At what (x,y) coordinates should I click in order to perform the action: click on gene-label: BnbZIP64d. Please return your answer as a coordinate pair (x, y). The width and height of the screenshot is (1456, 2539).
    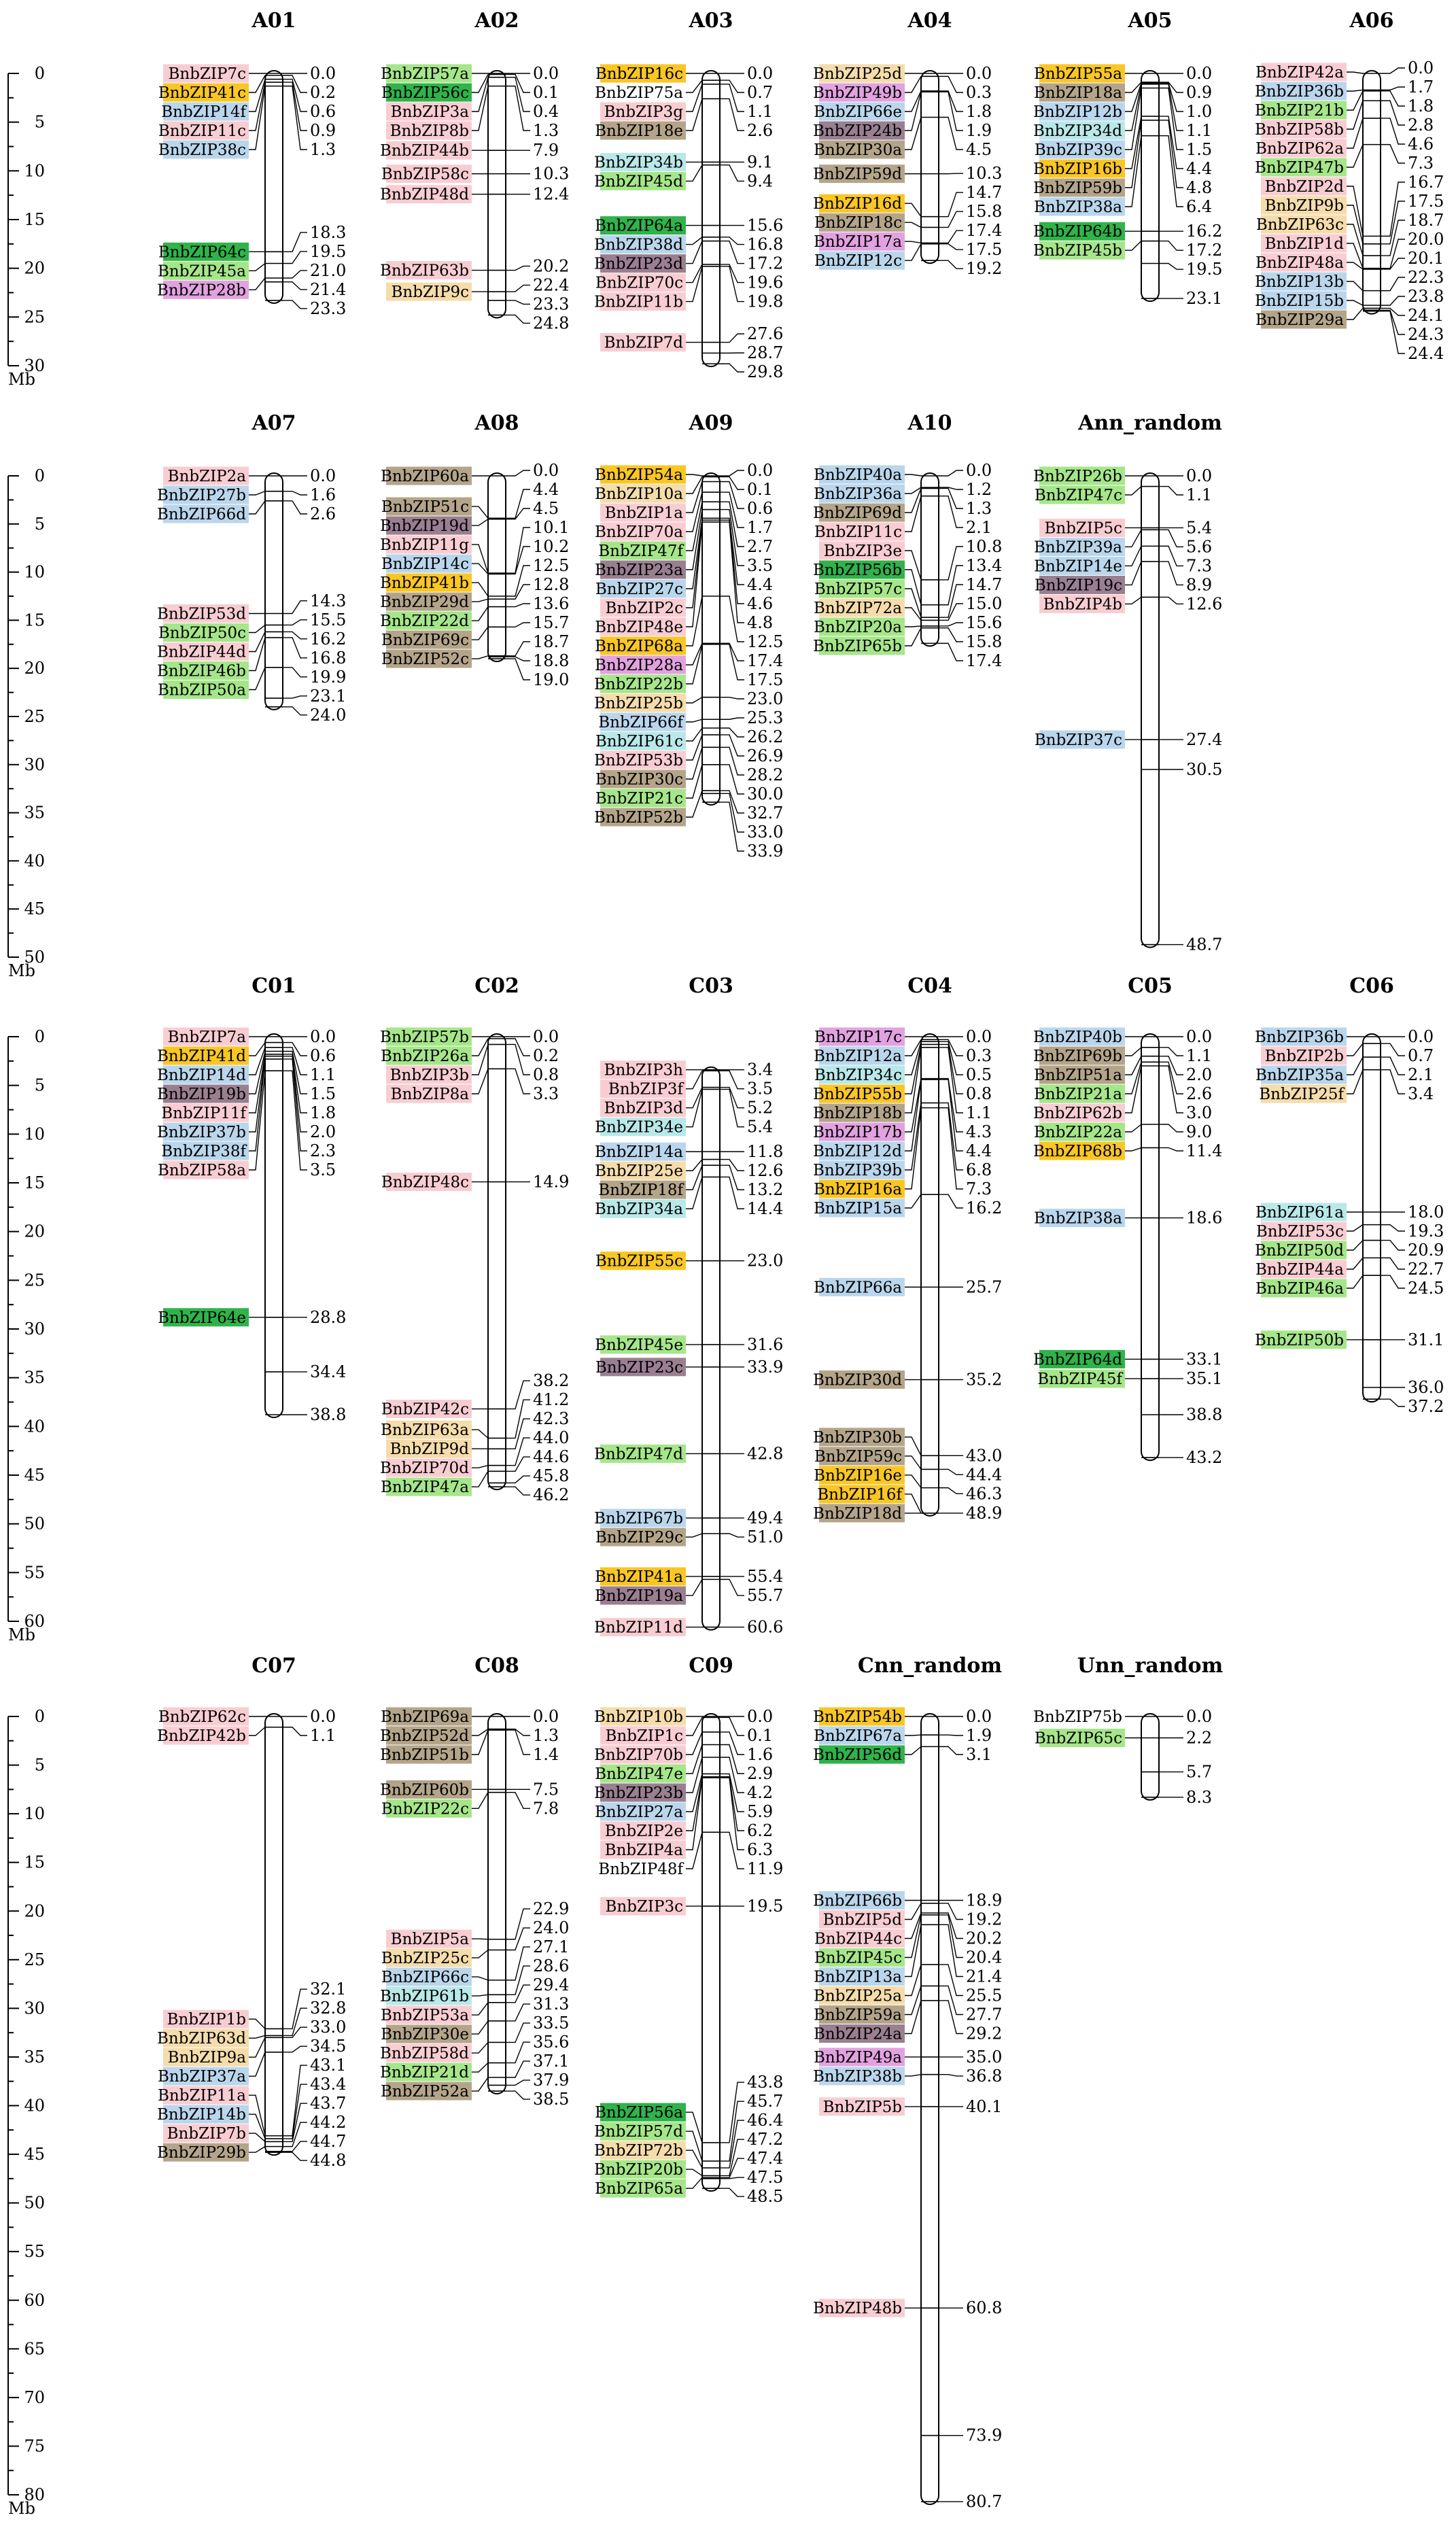
    Looking at the image, I should click on (1077, 1359).